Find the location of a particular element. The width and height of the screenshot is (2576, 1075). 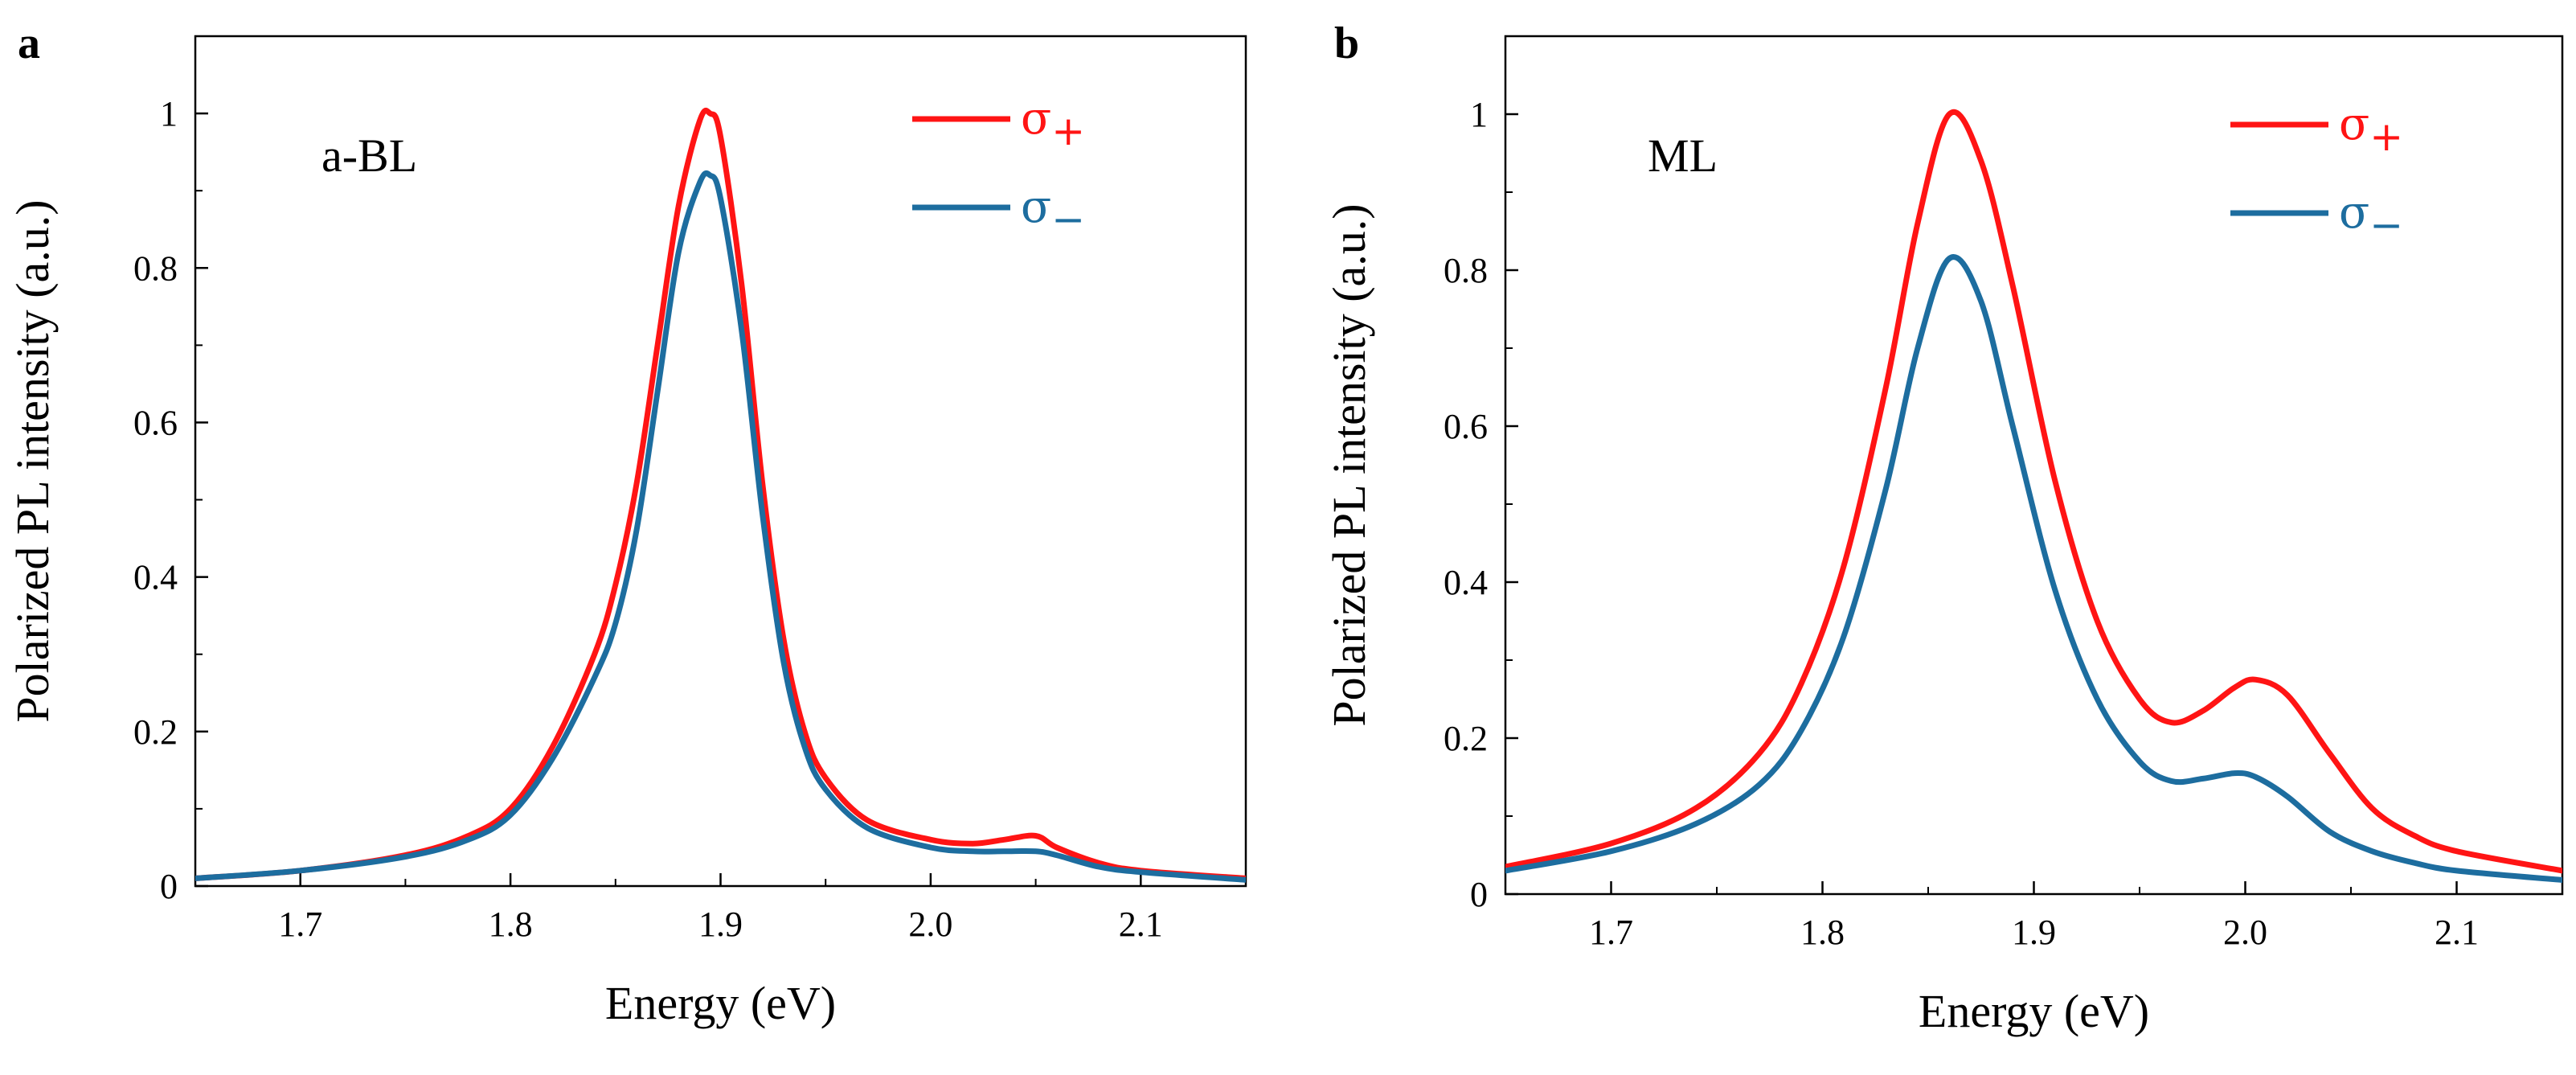

panel-letter-a: a is located at coordinates (29, 43).